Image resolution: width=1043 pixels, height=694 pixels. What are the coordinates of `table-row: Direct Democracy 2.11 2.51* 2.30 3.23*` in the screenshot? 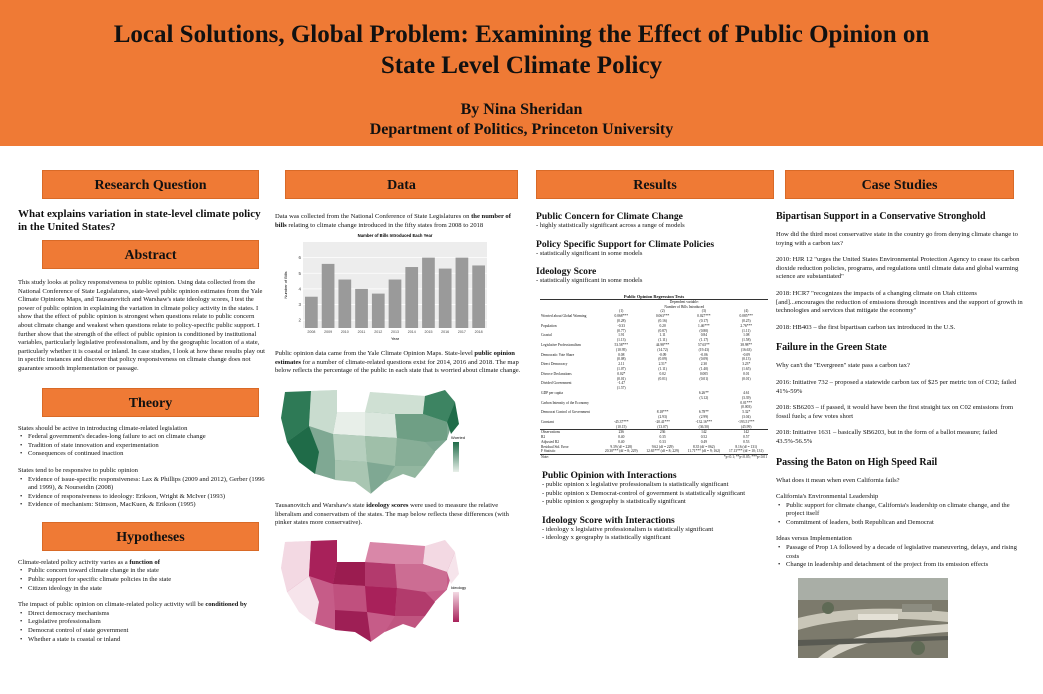 It's located at (654, 364).